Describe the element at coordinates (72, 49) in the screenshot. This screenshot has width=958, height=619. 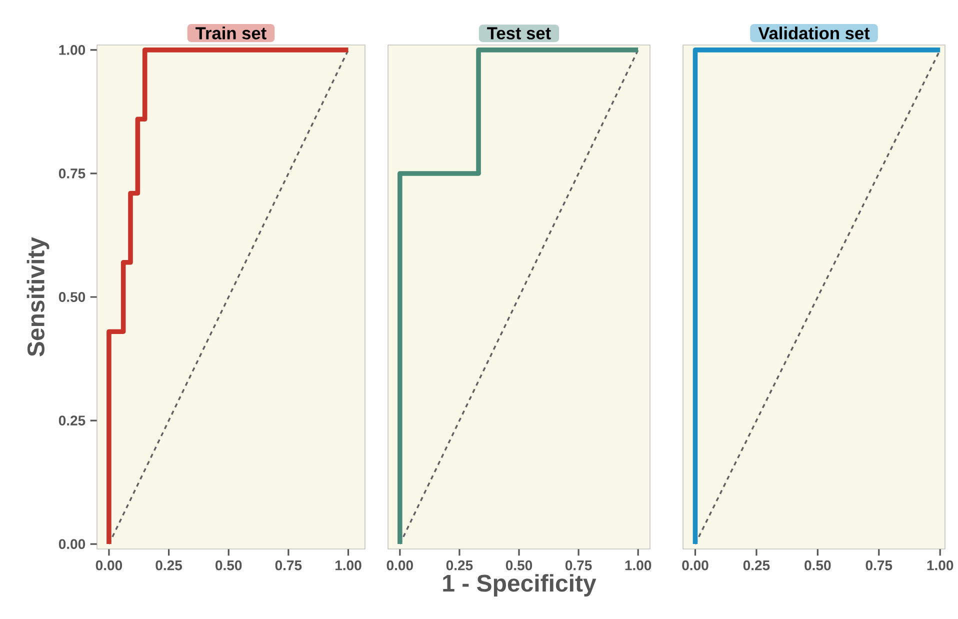
I see `y-tick-label: 1.00` at that location.